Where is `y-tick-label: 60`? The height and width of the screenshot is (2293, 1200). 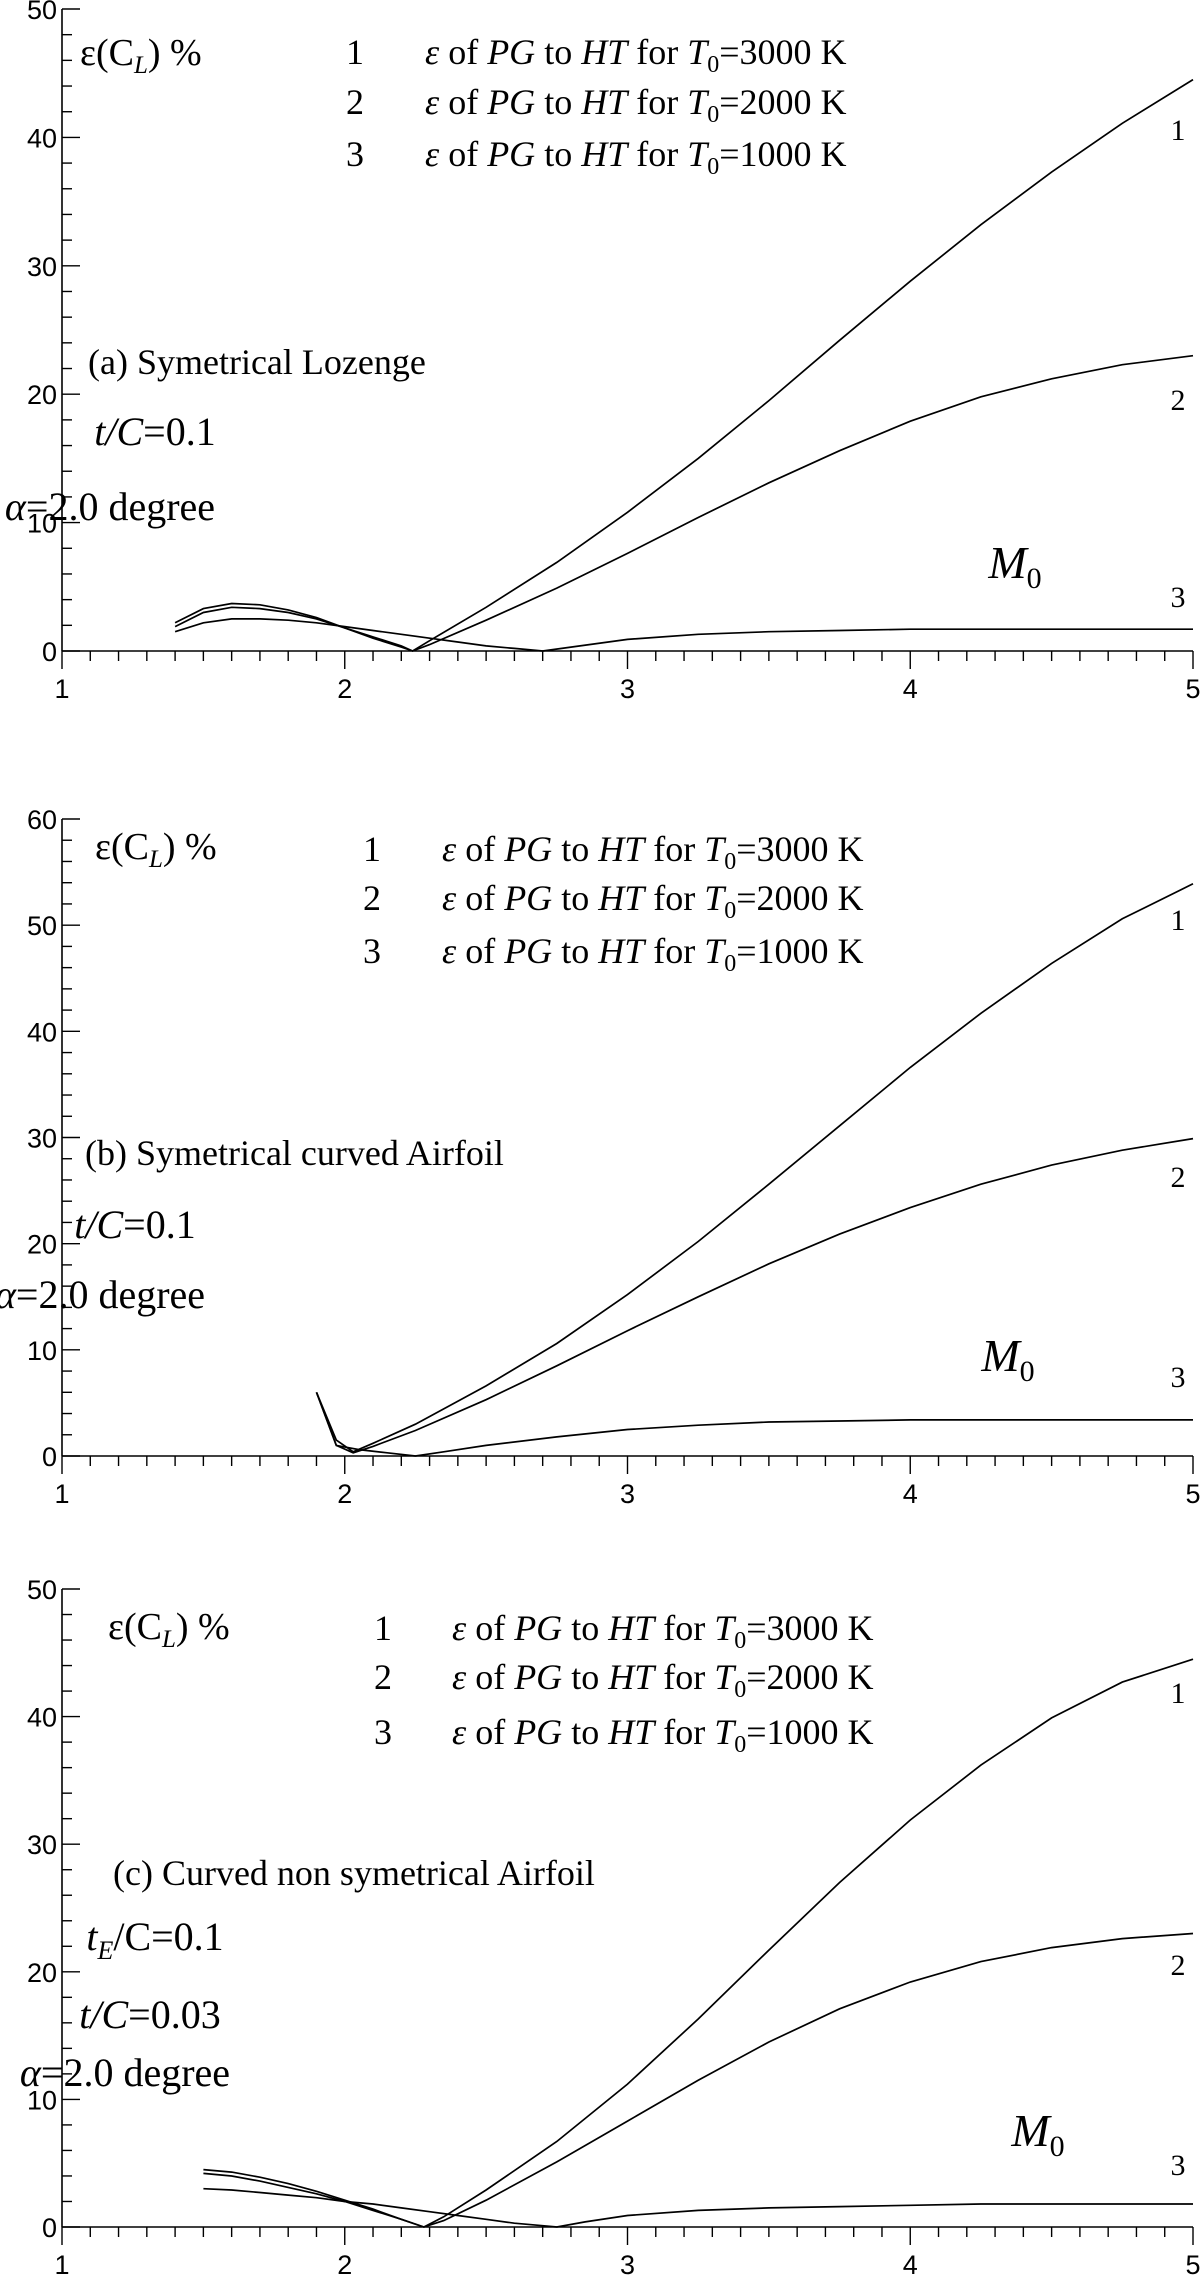
y-tick-label: 60 is located at coordinates (42, 820).